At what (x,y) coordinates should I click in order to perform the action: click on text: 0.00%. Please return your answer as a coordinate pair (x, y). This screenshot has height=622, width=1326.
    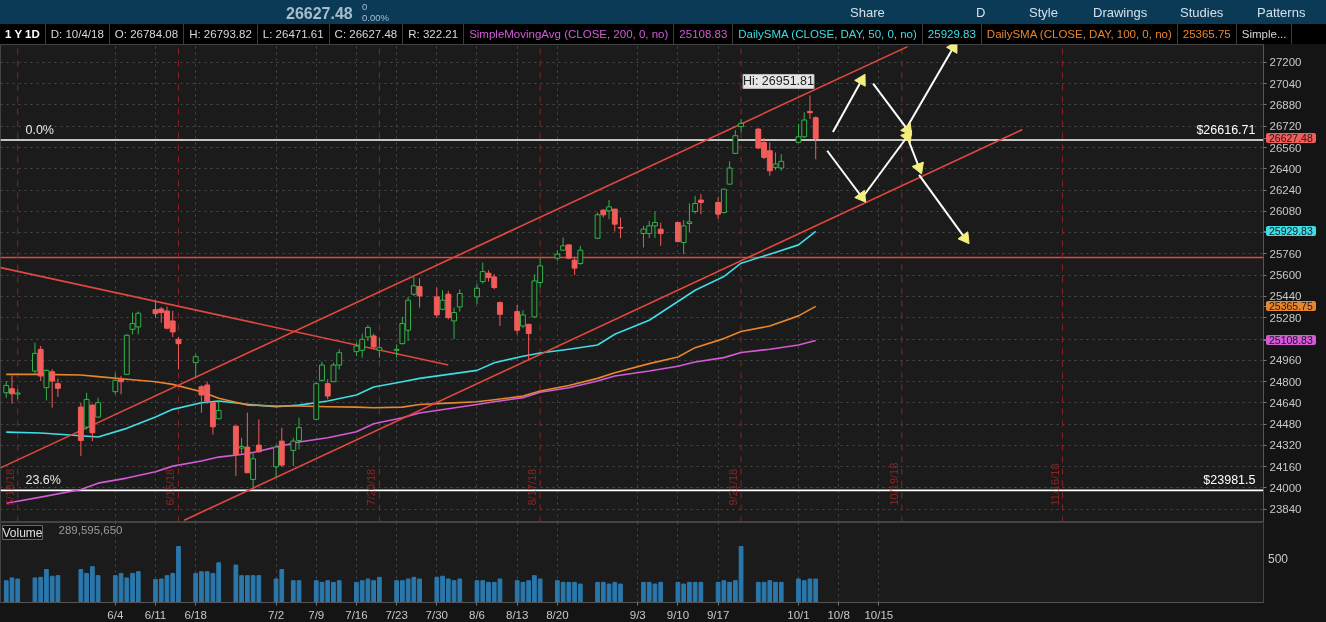
    Looking at the image, I should click on (375, 18).